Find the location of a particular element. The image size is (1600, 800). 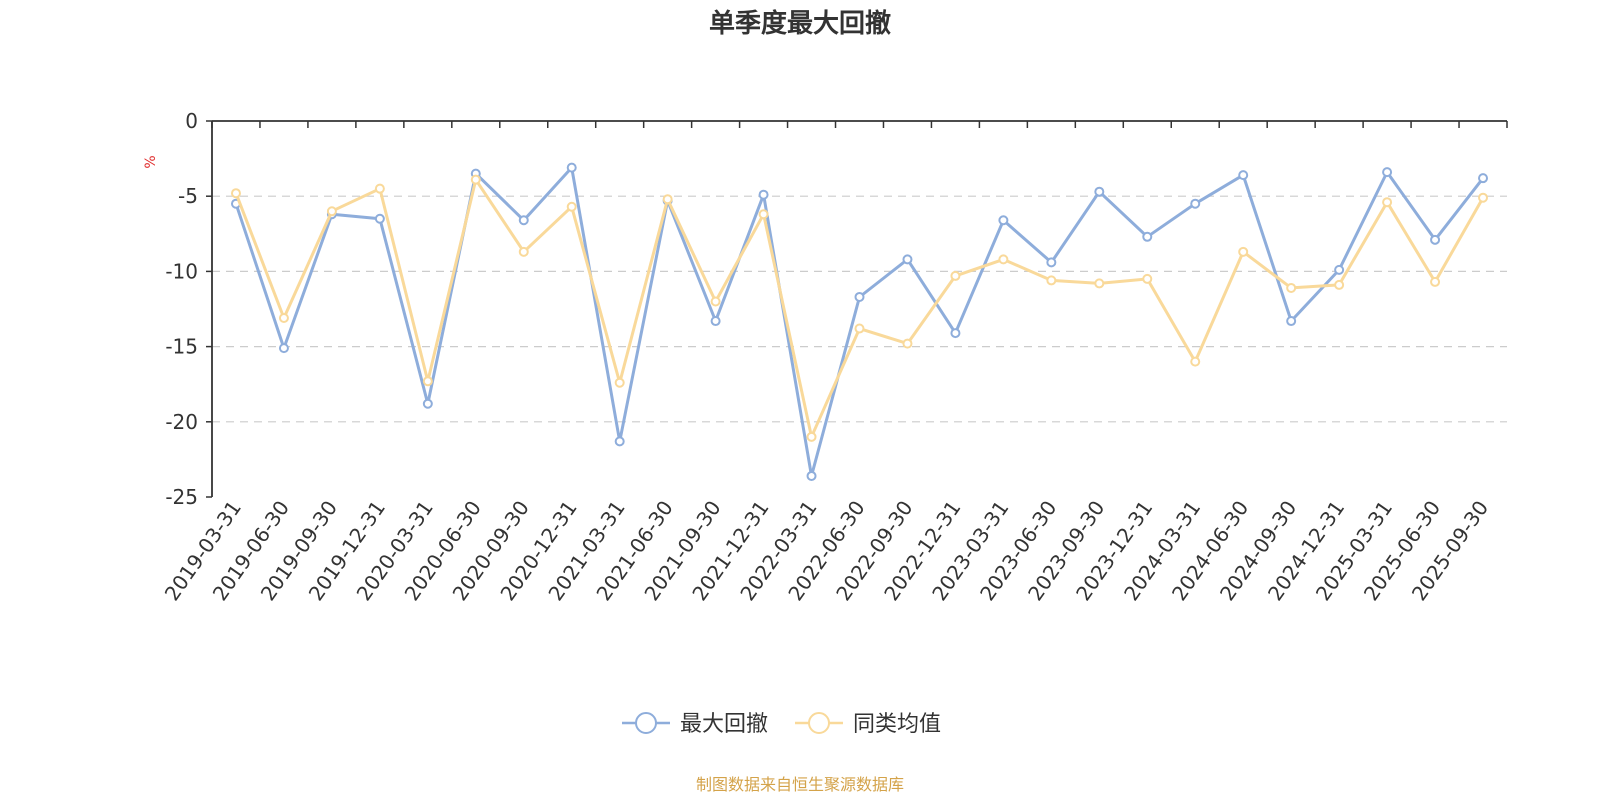

legend-label: 同类均值 is located at coordinates (897, 724).